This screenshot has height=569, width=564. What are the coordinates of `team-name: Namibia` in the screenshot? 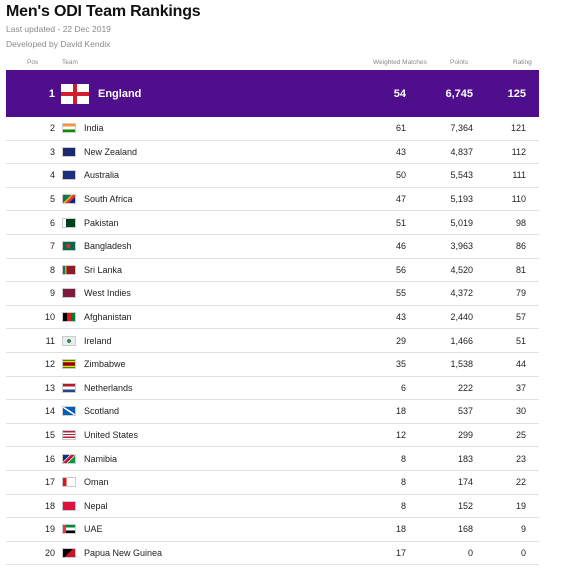 It's located at (101, 458).